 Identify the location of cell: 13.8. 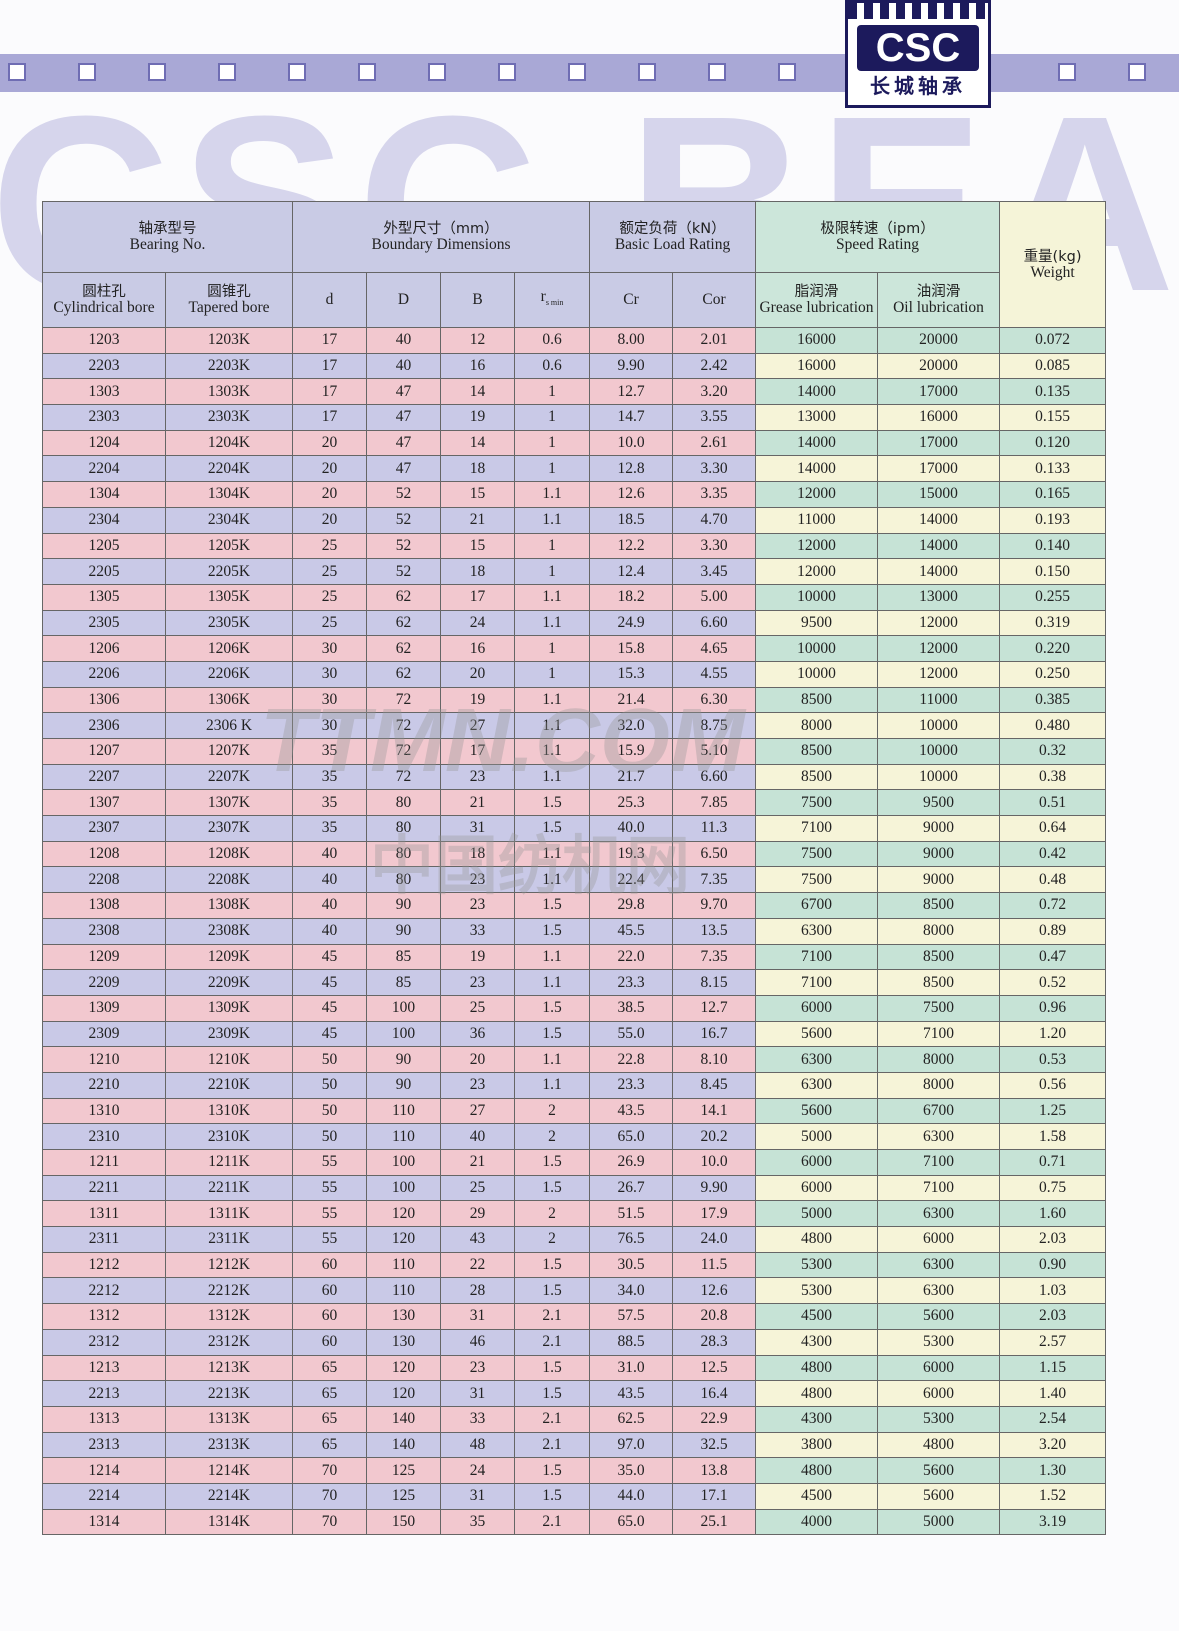
(714, 1470).